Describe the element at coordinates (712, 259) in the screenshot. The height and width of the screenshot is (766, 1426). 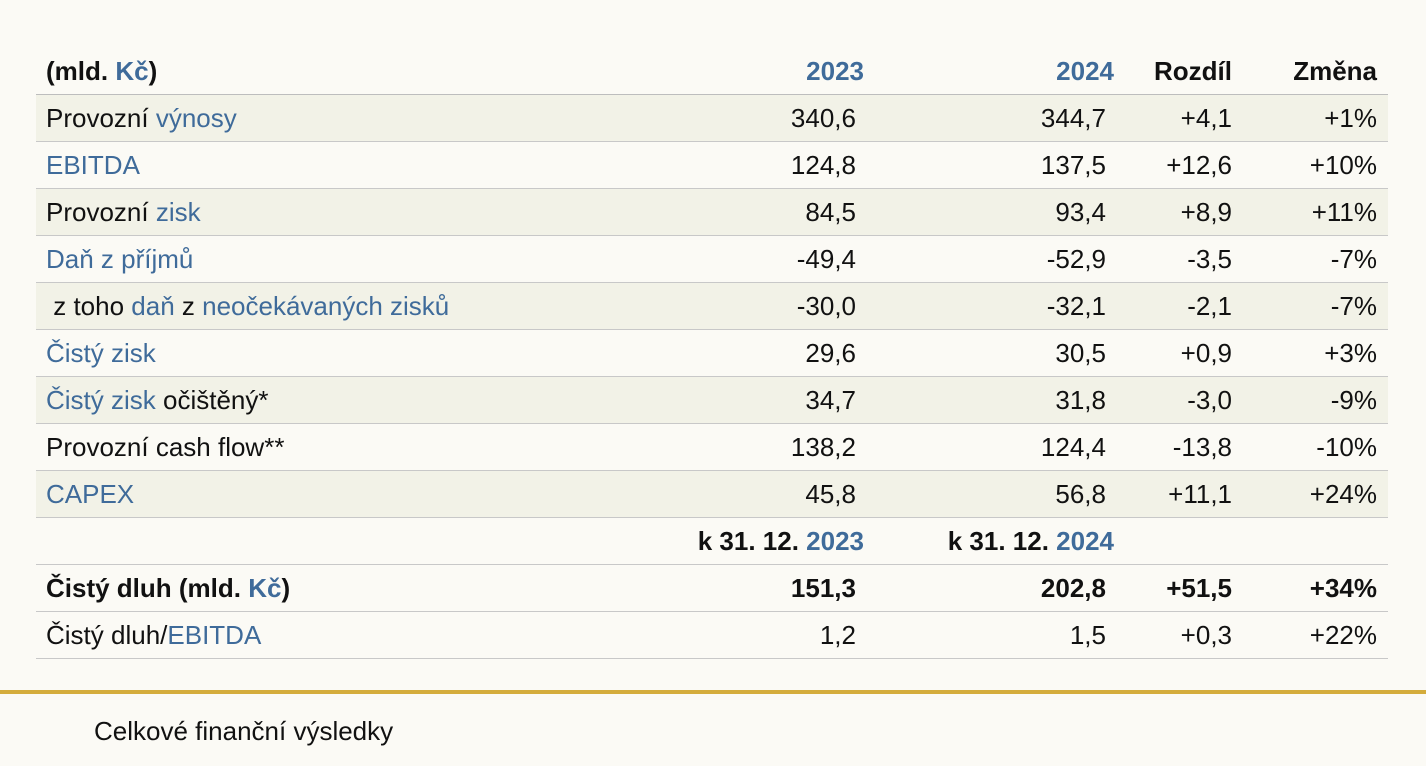
I see `table-row: Daň z příjmů -49,4 -52,9 -3,5 -7%` at that location.